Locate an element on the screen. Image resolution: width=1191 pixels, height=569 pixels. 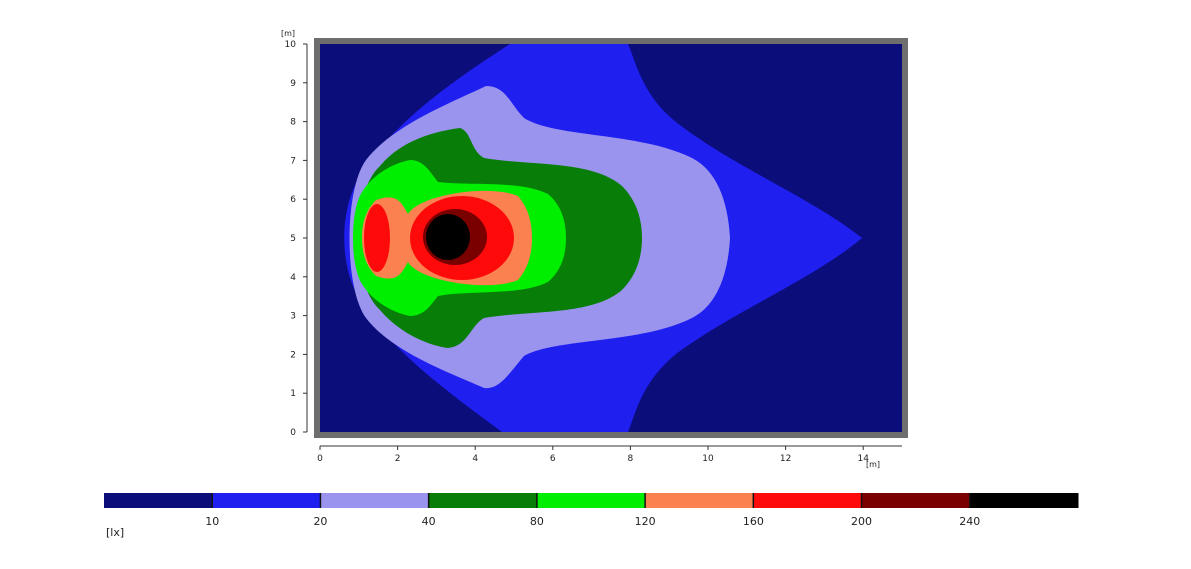
y-tick-label: 5 is located at coordinates (293, 239).